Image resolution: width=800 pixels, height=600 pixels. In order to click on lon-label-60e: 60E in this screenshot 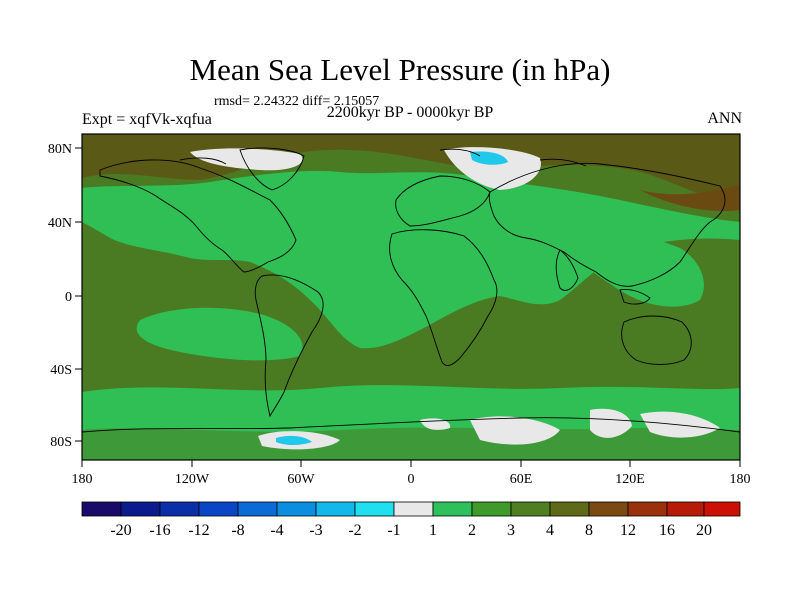, I will do `click(521, 479)`.